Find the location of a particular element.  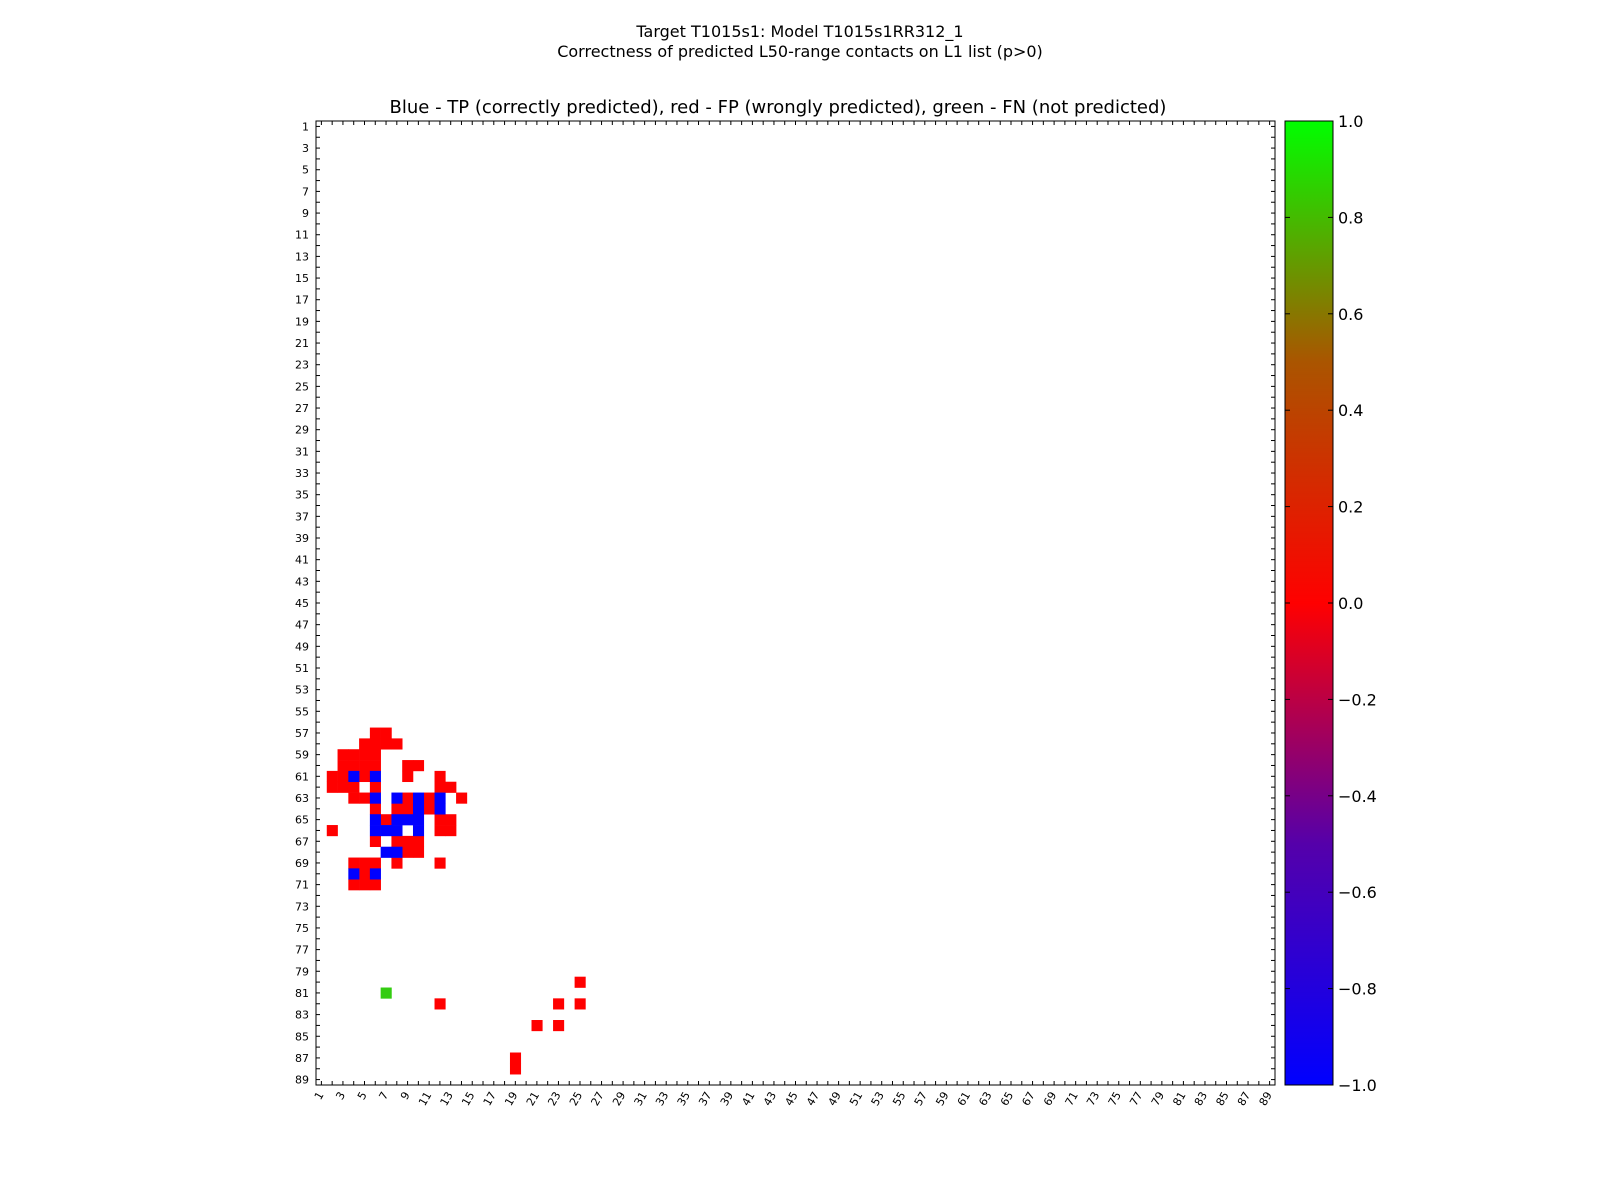

x-tick-label: 53 is located at coordinates (878, 1099).